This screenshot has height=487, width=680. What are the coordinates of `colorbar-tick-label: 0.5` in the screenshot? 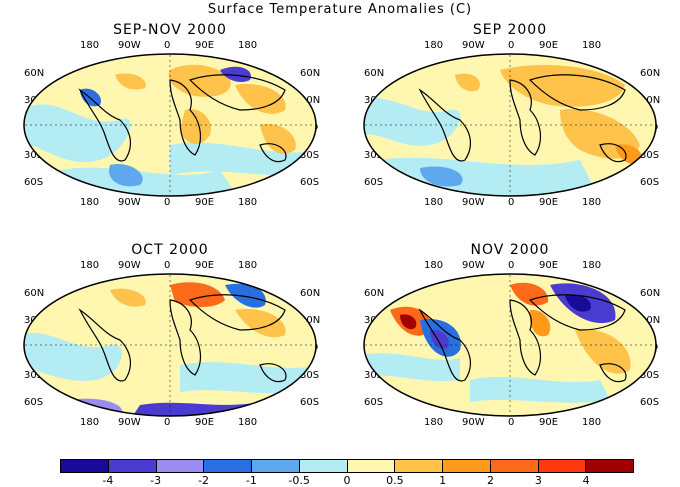 It's located at (395, 480).